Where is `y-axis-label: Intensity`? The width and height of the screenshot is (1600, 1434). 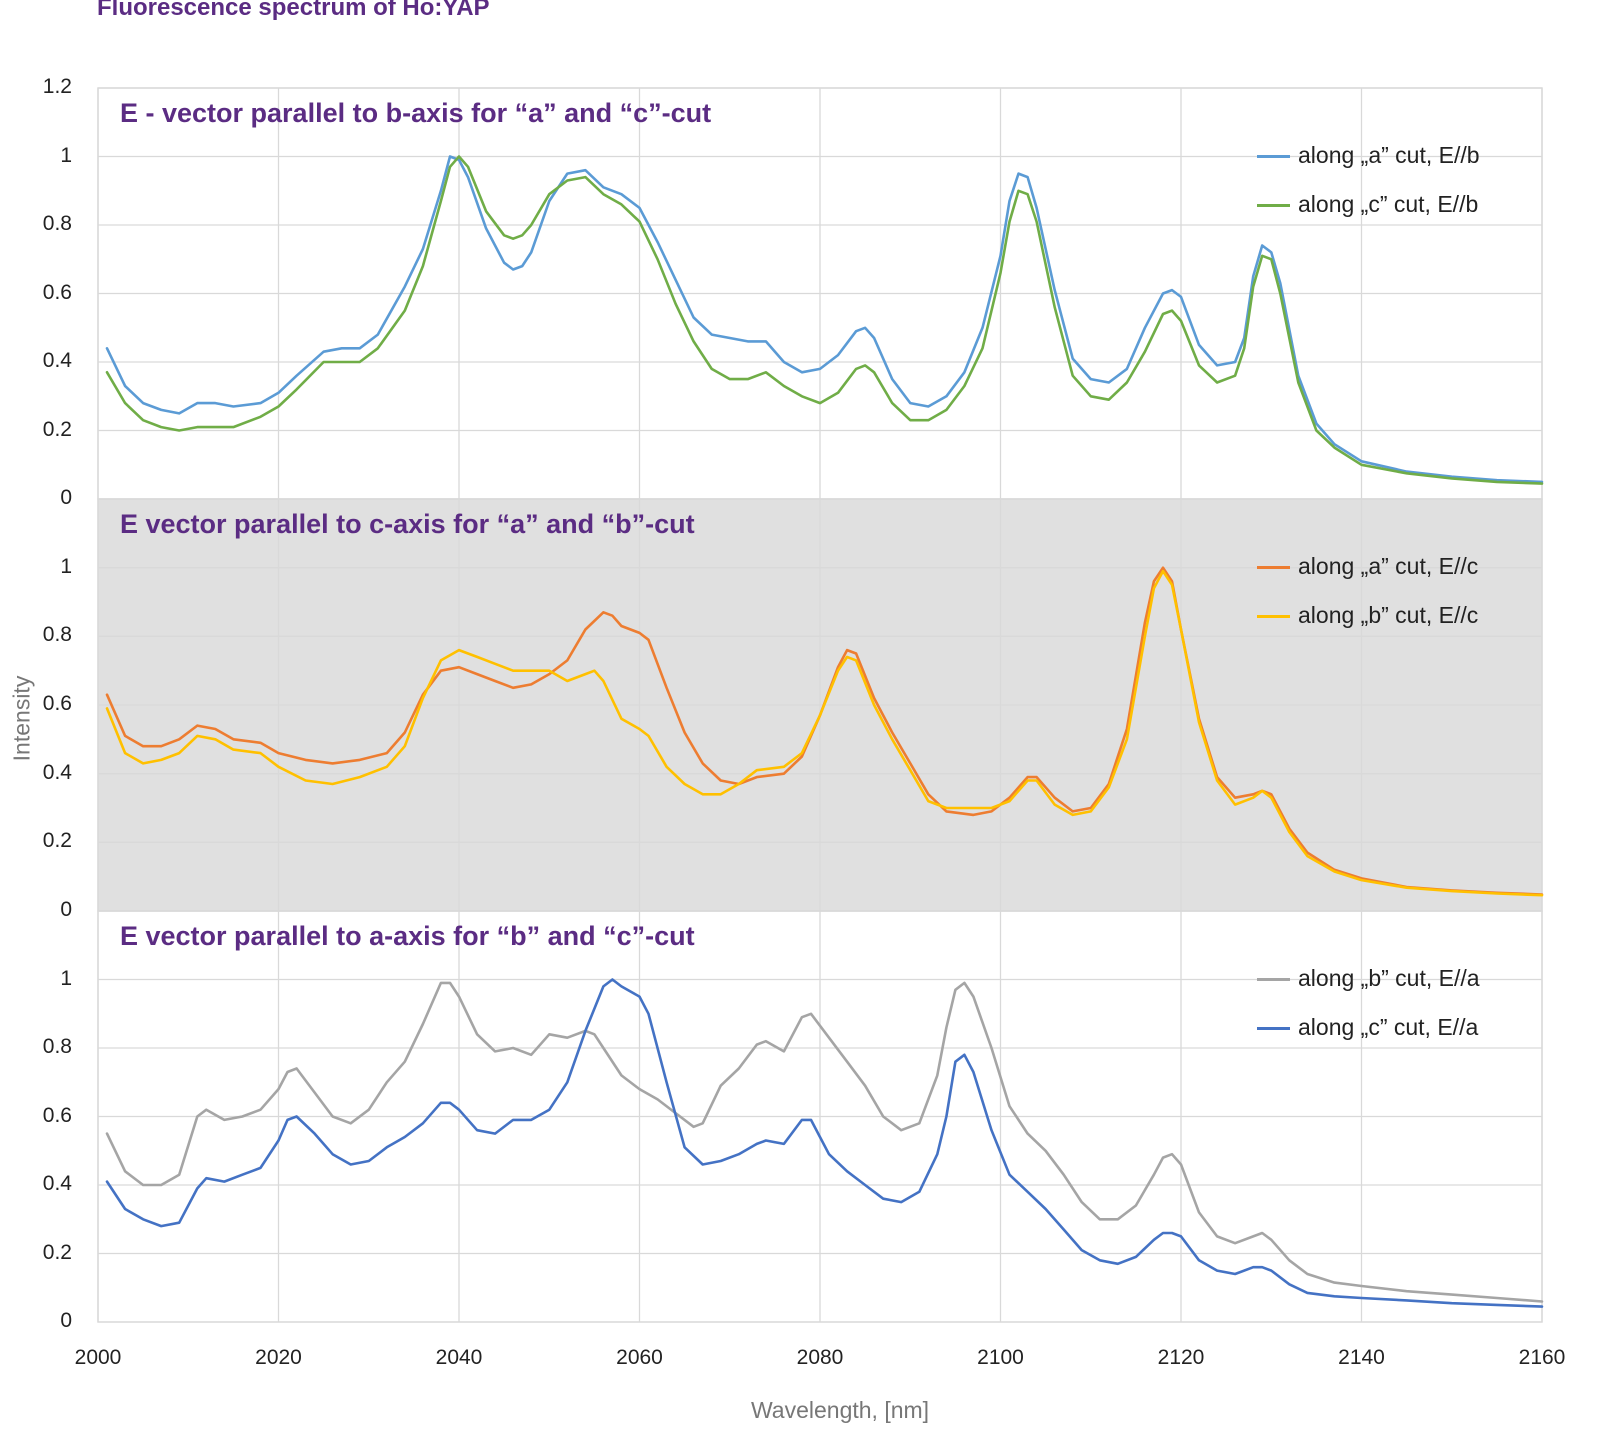 y-axis-label: Intensity is located at coordinates (21, 718).